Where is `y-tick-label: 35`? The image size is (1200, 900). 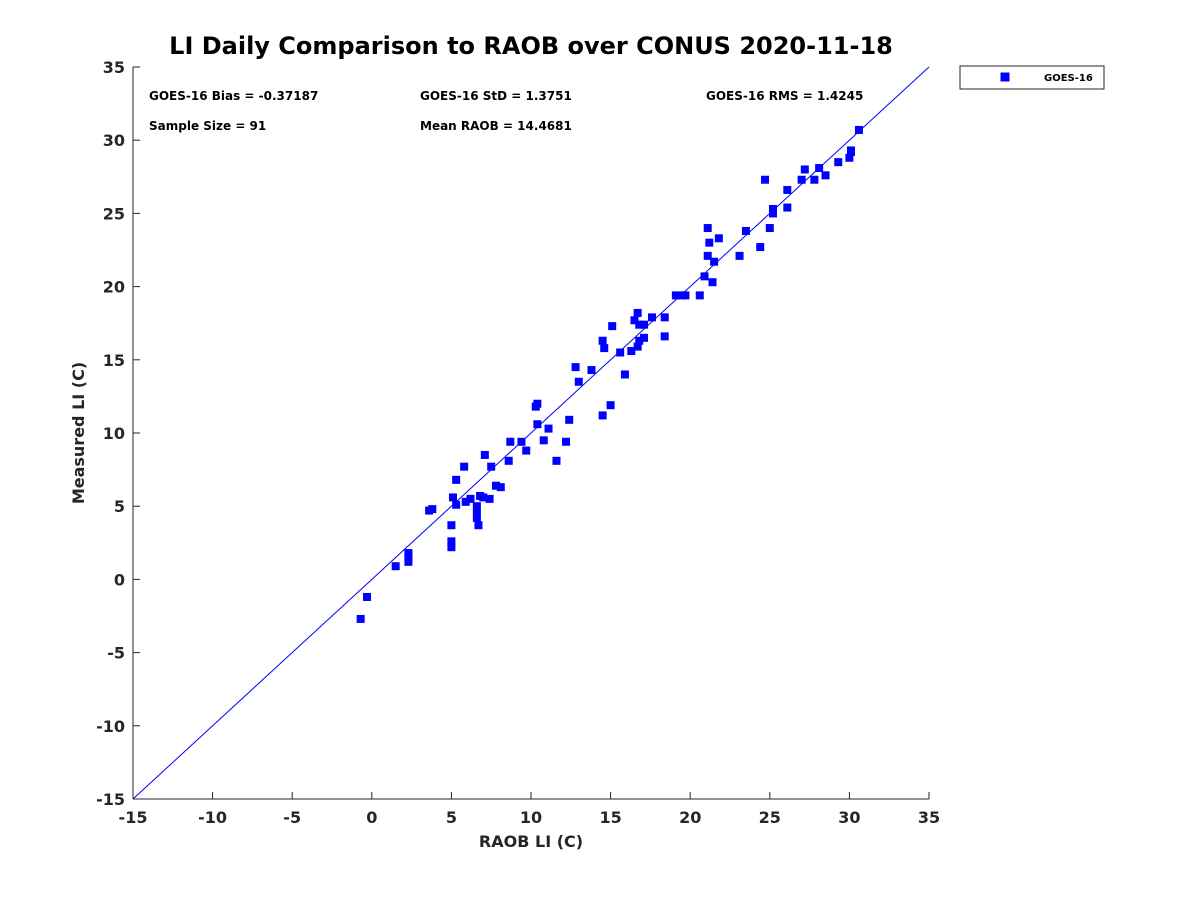
y-tick-label: 35 is located at coordinates (114, 67).